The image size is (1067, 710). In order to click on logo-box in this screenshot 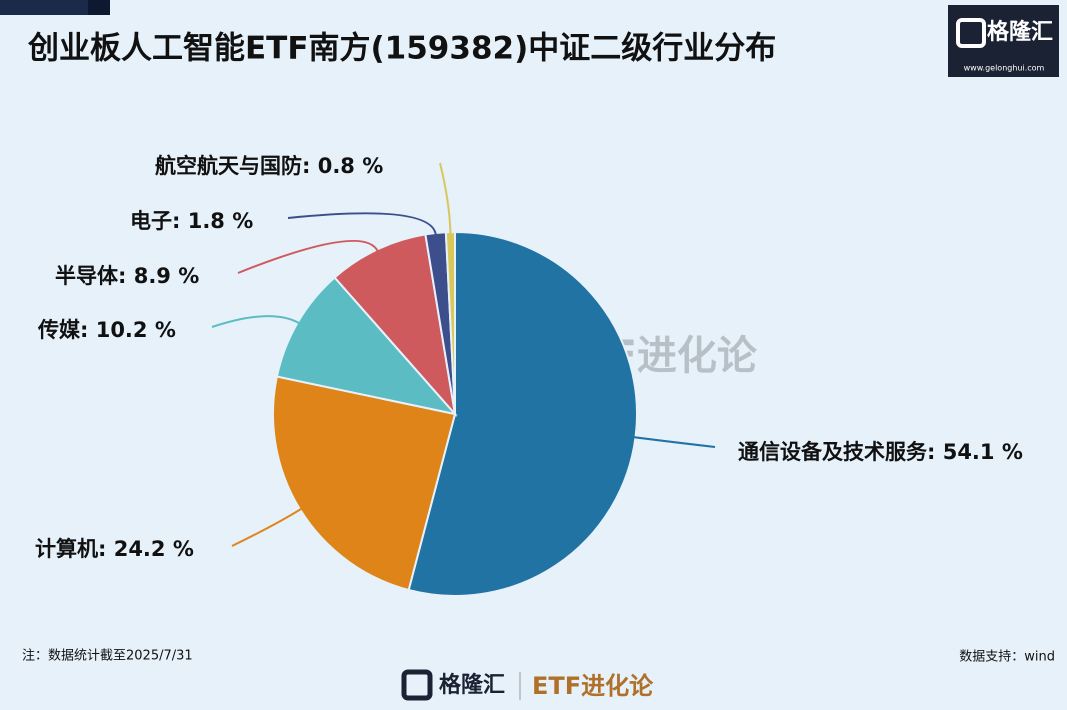, I will do `click(1003, 41)`.